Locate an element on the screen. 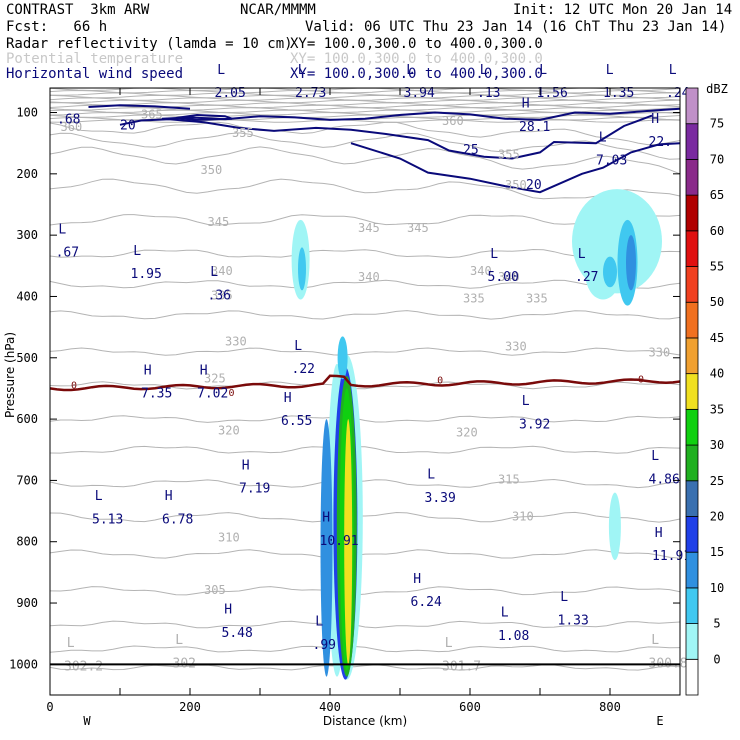 The width and height of the screenshot is (740, 740). extremum-value: 6.55 is located at coordinates (296, 421).